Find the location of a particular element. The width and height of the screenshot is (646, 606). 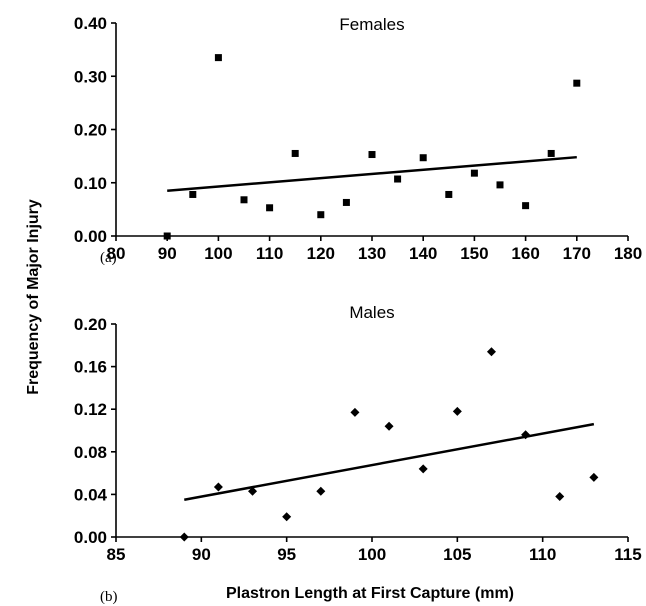

y-tick-label: 0.30 is located at coordinates (90, 76).